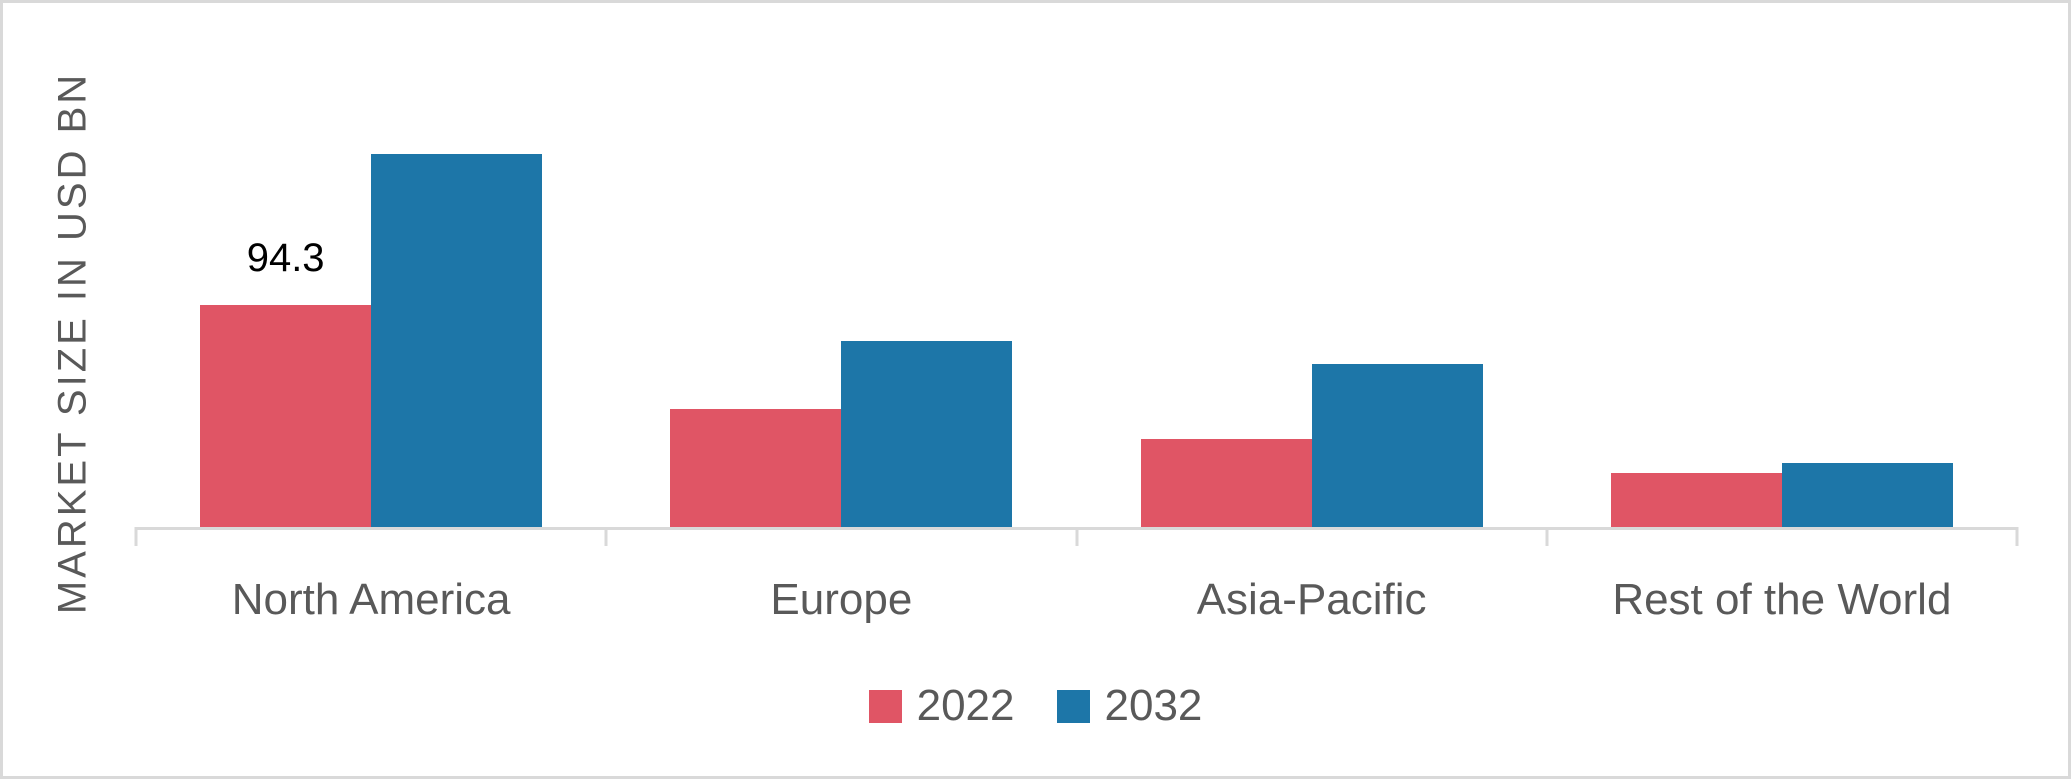  Describe the element at coordinates (1782, 599) in the screenshot. I see `category-label-rest-of-the-world: Rest of the World` at that location.